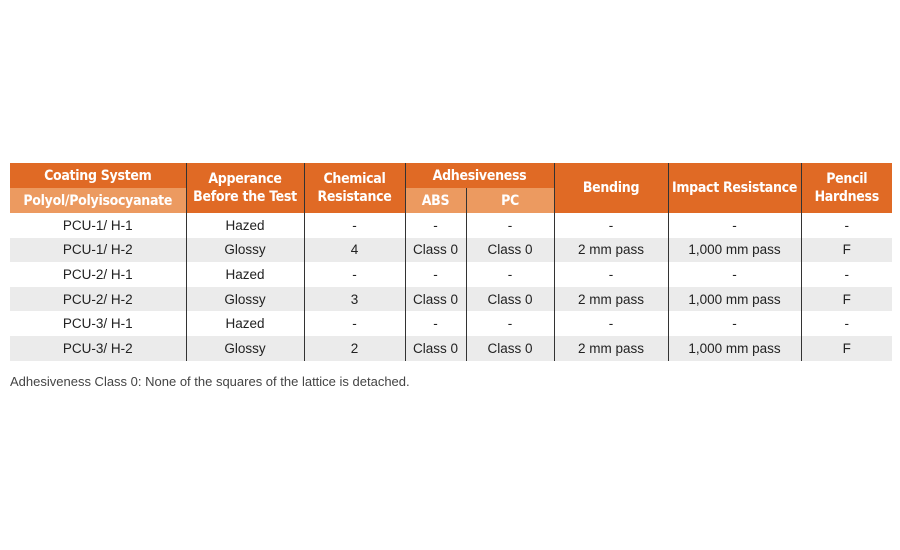 The image size is (900, 550). Describe the element at coordinates (354, 299) in the screenshot. I see `table-cell: 3` at that location.